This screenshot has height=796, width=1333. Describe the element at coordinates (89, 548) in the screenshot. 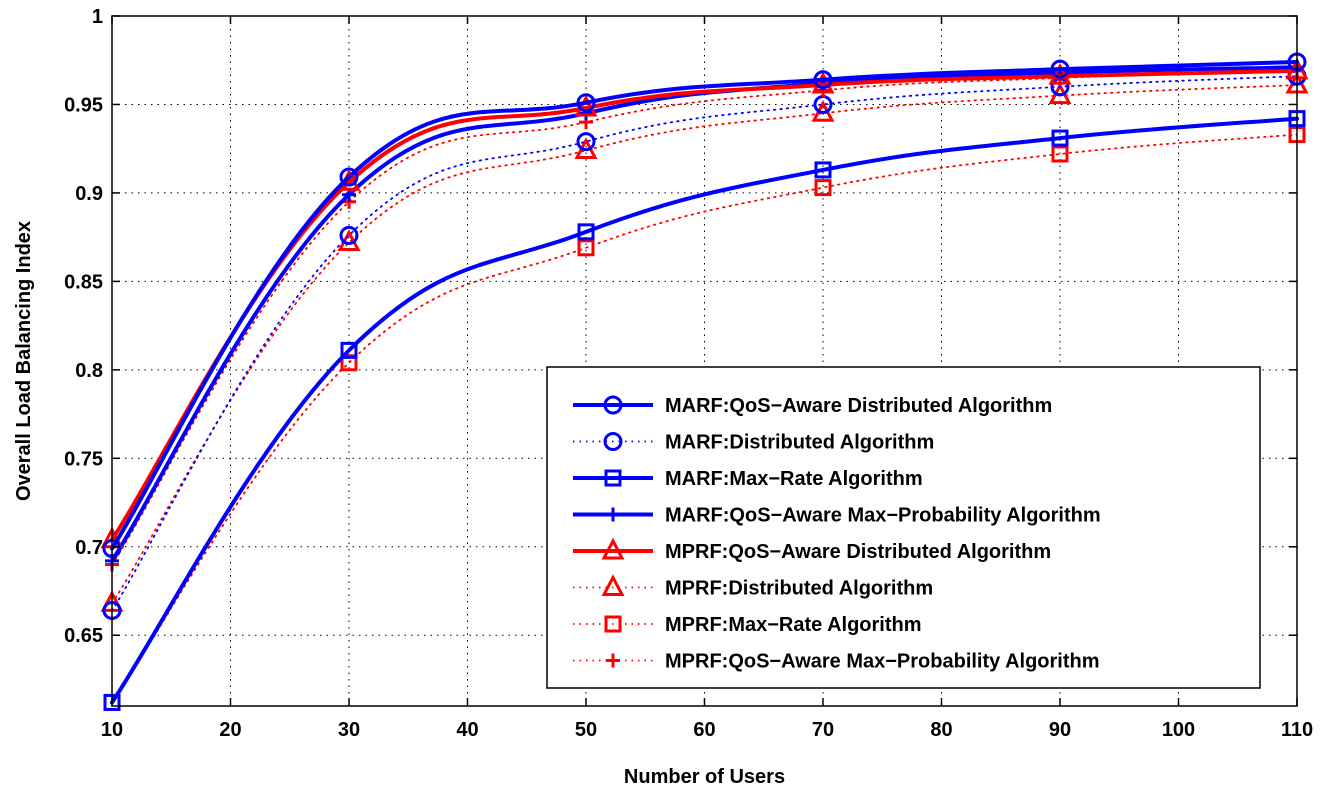

I see `y-tick-label: 0.7` at that location.